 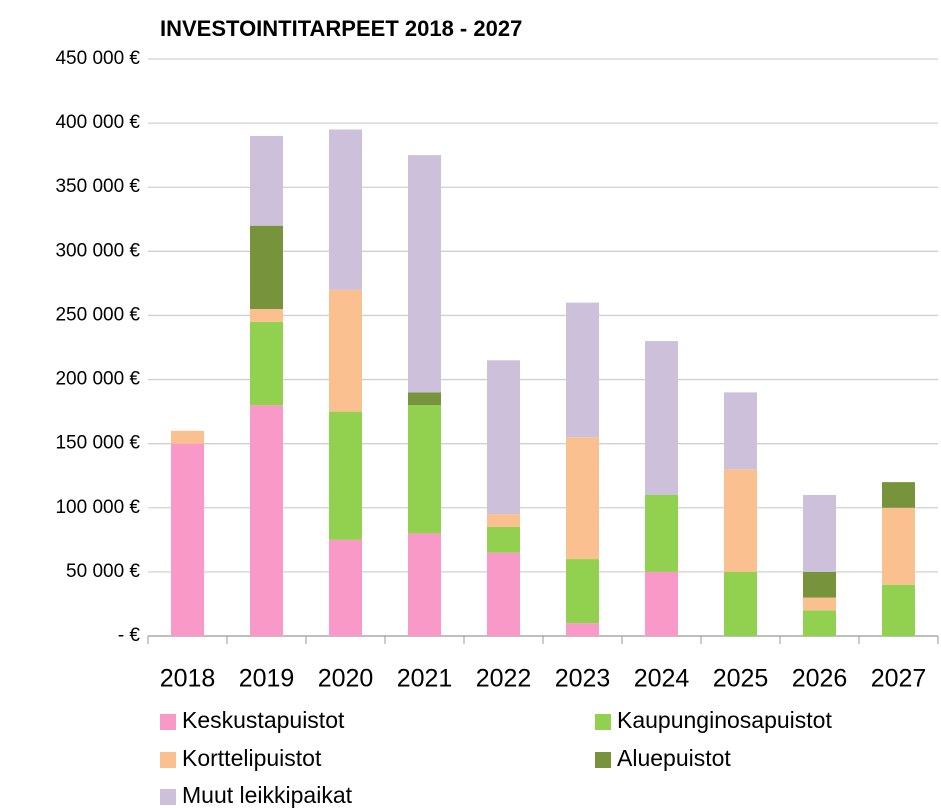 I want to click on x-tick-label: 2024, so click(x=662, y=679).